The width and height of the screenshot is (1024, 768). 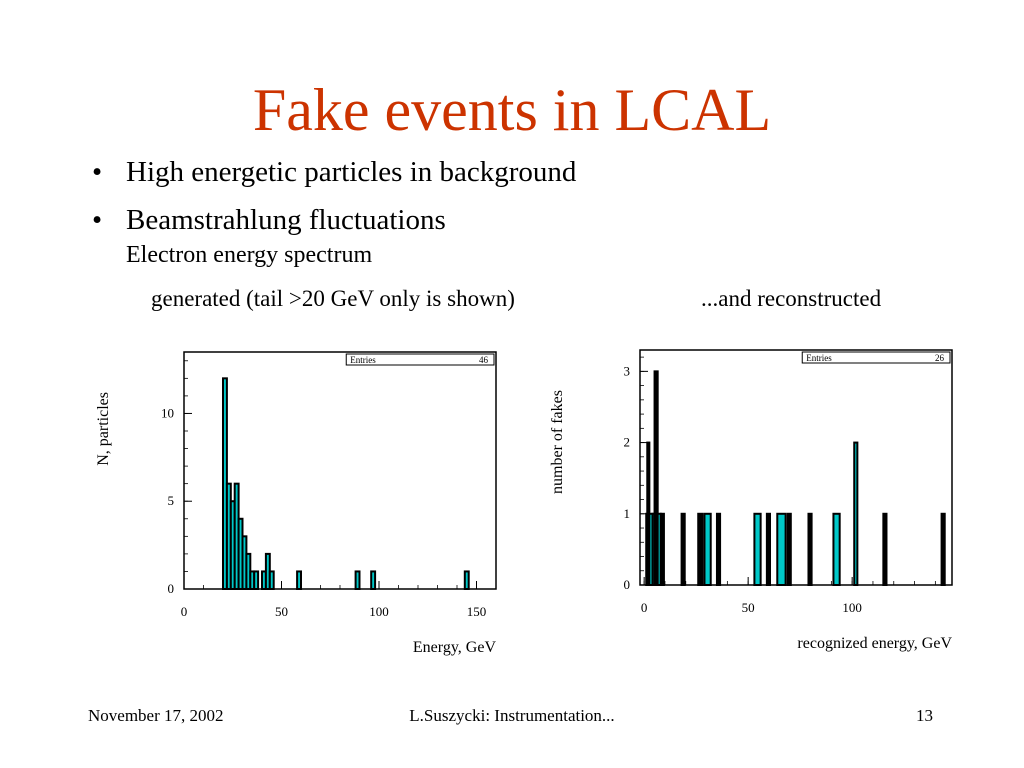 What do you see at coordinates (627, 442) in the screenshot?
I see `y-tick-label: 2` at bounding box center [627, 442].